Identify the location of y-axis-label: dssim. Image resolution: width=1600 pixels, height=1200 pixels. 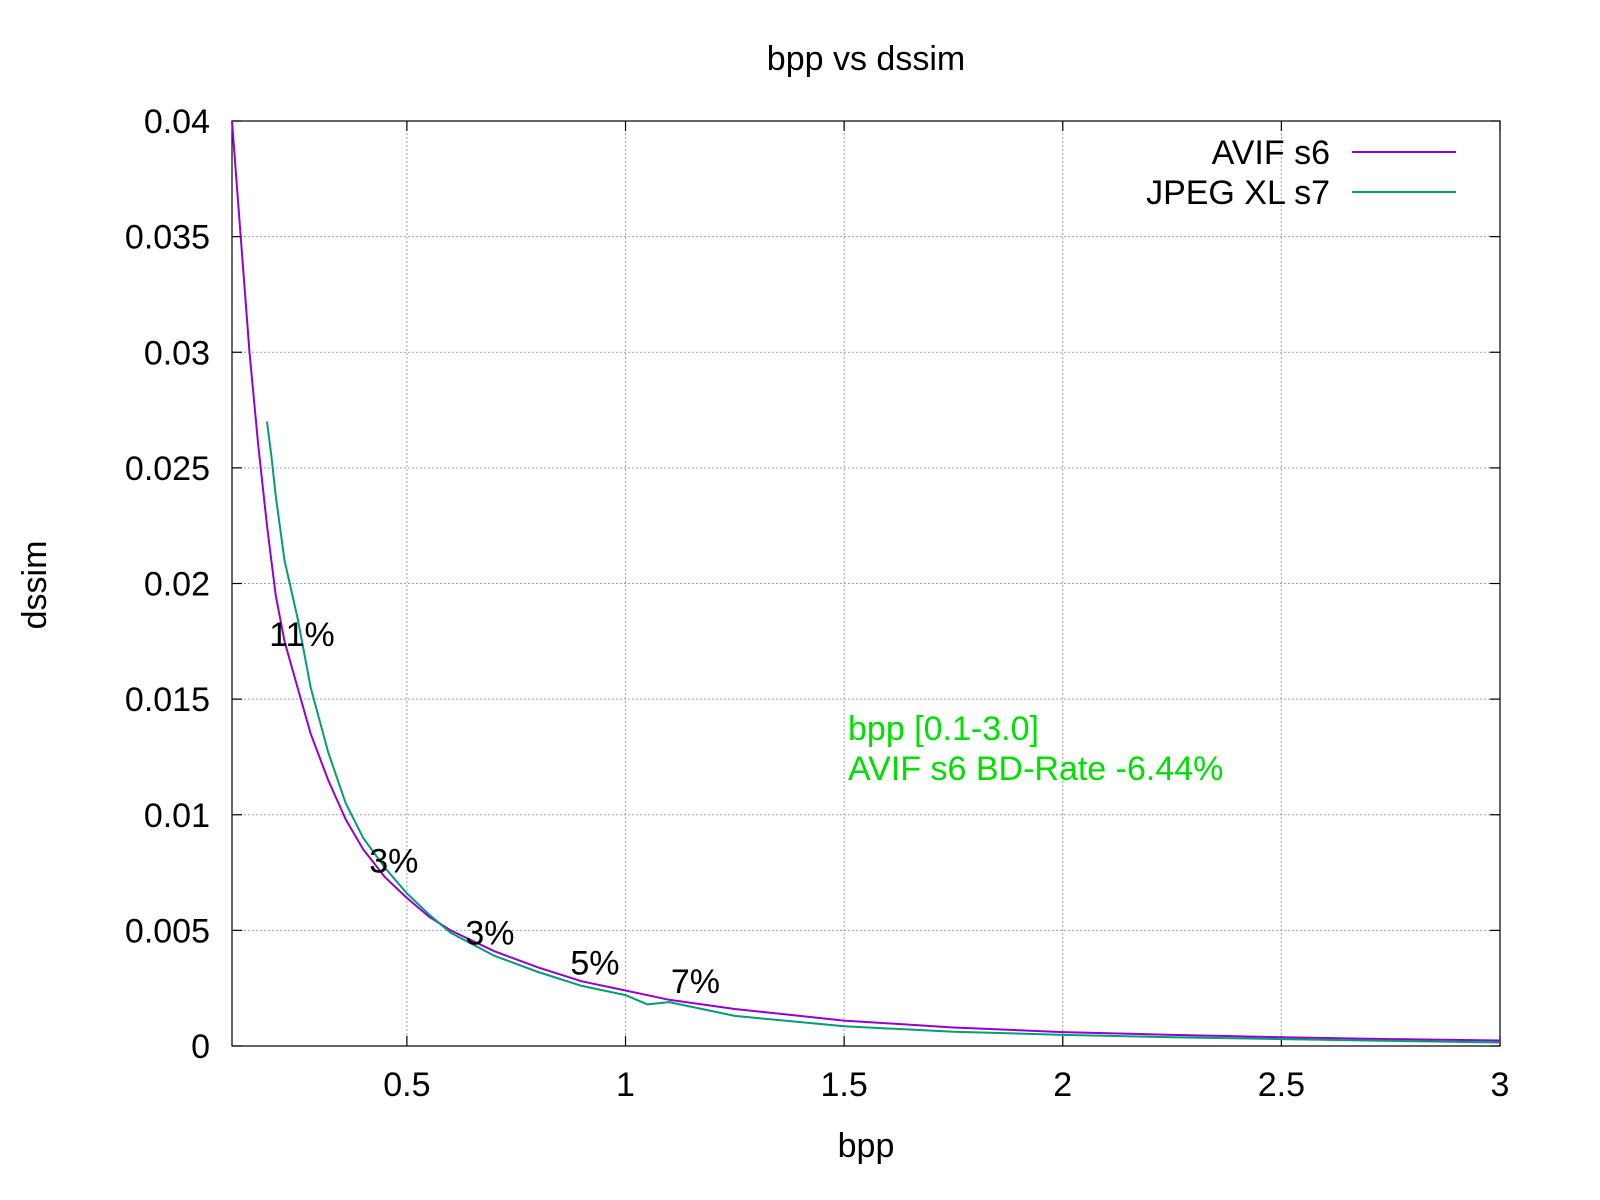
(35, 585).